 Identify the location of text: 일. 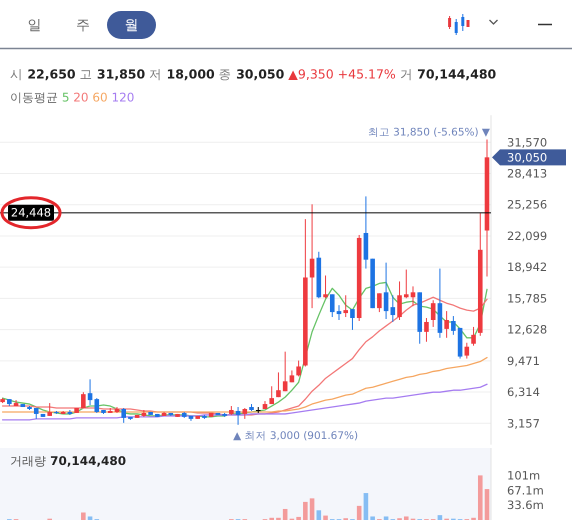
(35, 26).